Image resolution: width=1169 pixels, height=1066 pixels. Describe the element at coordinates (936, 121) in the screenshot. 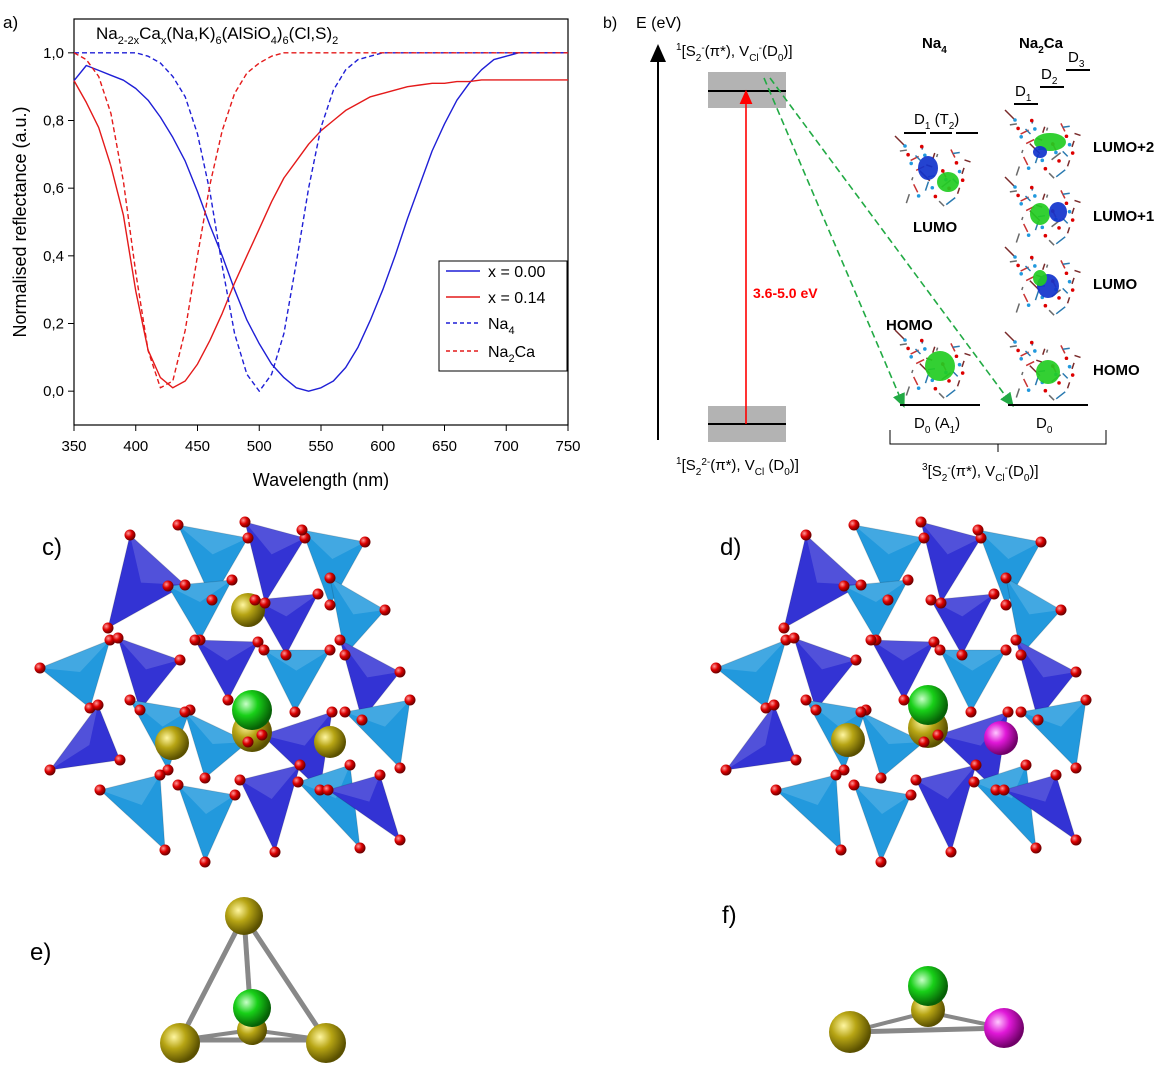

I see `col1-upper-level-label: D1 (T2)` at that location.